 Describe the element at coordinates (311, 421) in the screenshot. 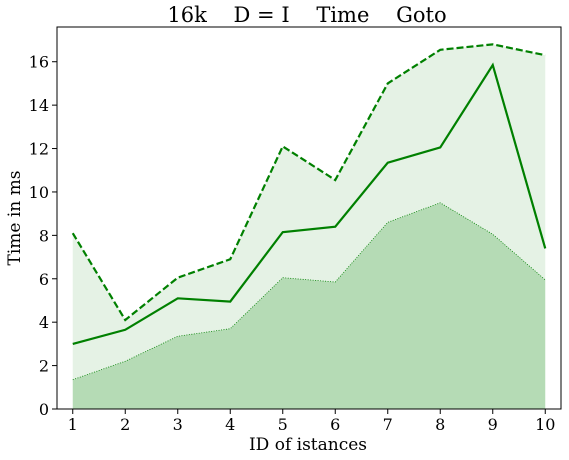

I see `x-axis: 1 2 3 4 5 6 7 8 9 10` at that location.